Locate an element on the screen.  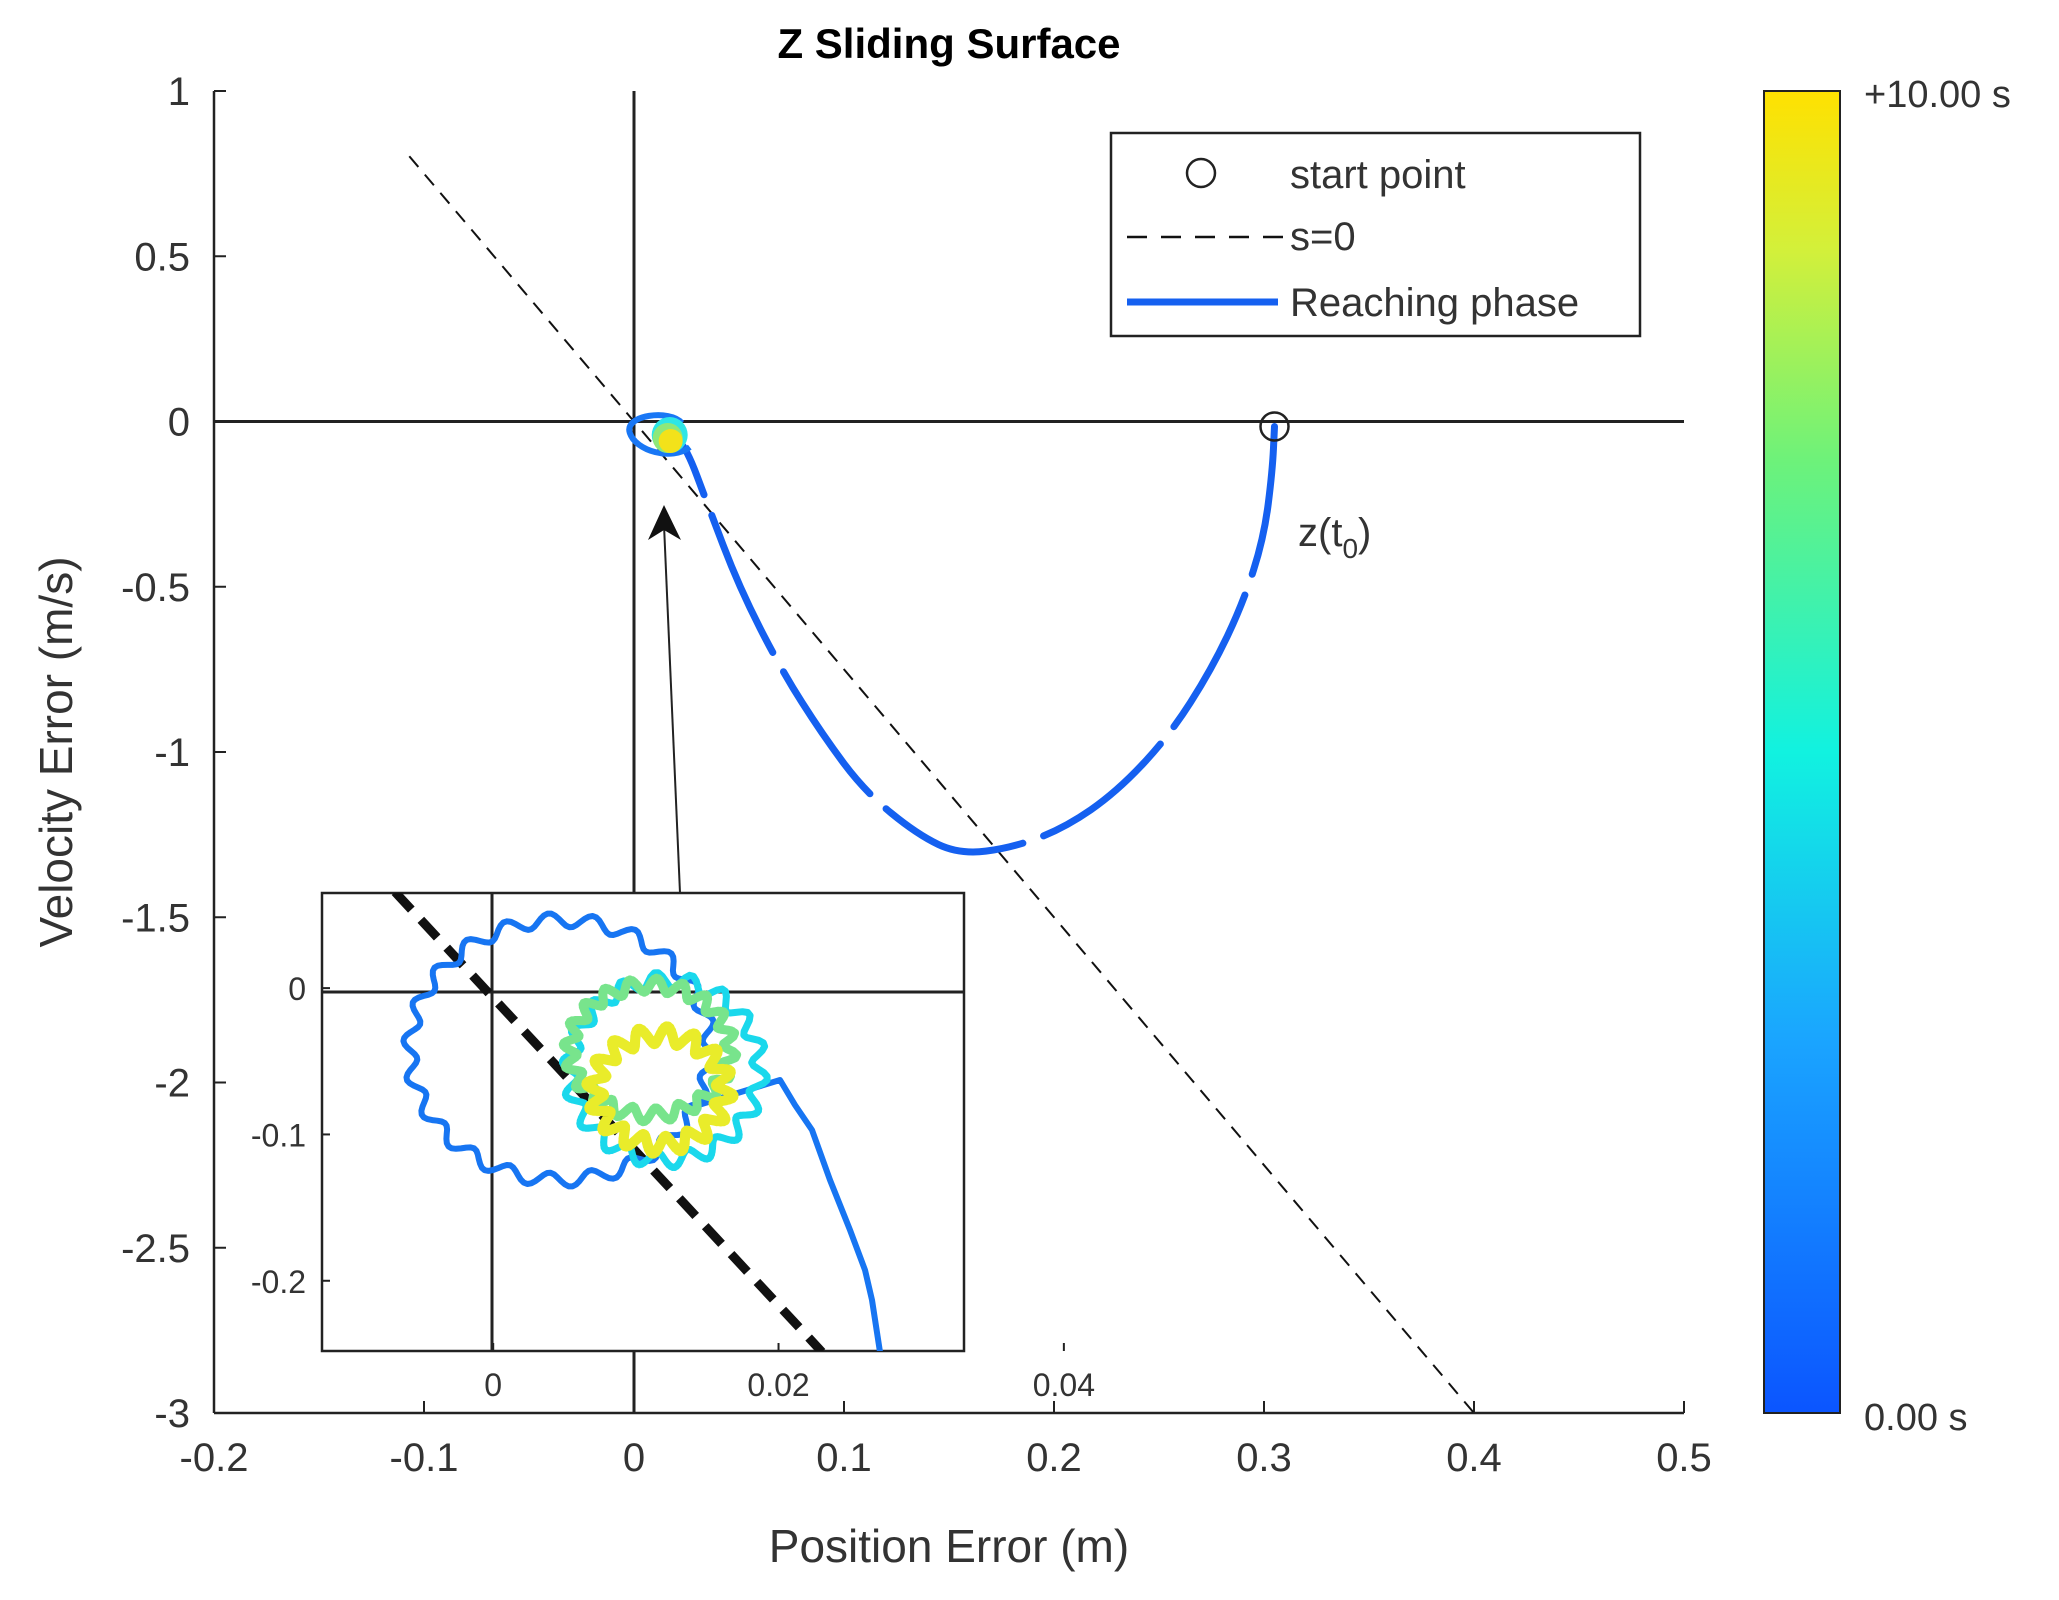
colorbar: +10.00 s 0.00 s is located at coordinates (1887, 756).